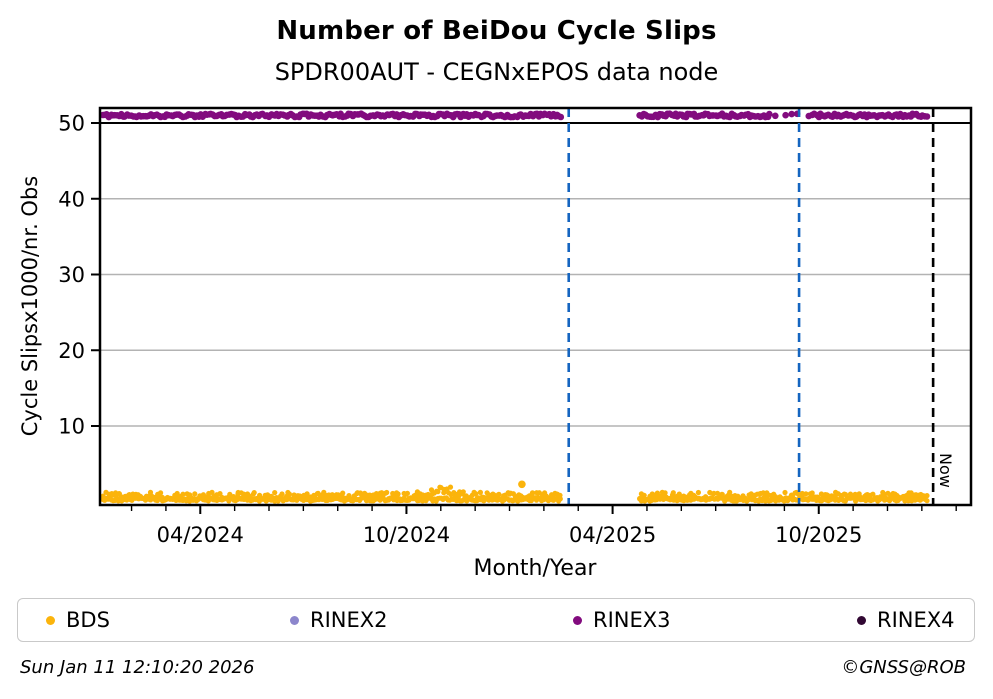 This screenshot has width=993, height=699. What do you see at coordinates (916, 620) in the screenshot?
I see `legend-label: RINEX4` at bounding box center [916, 620].